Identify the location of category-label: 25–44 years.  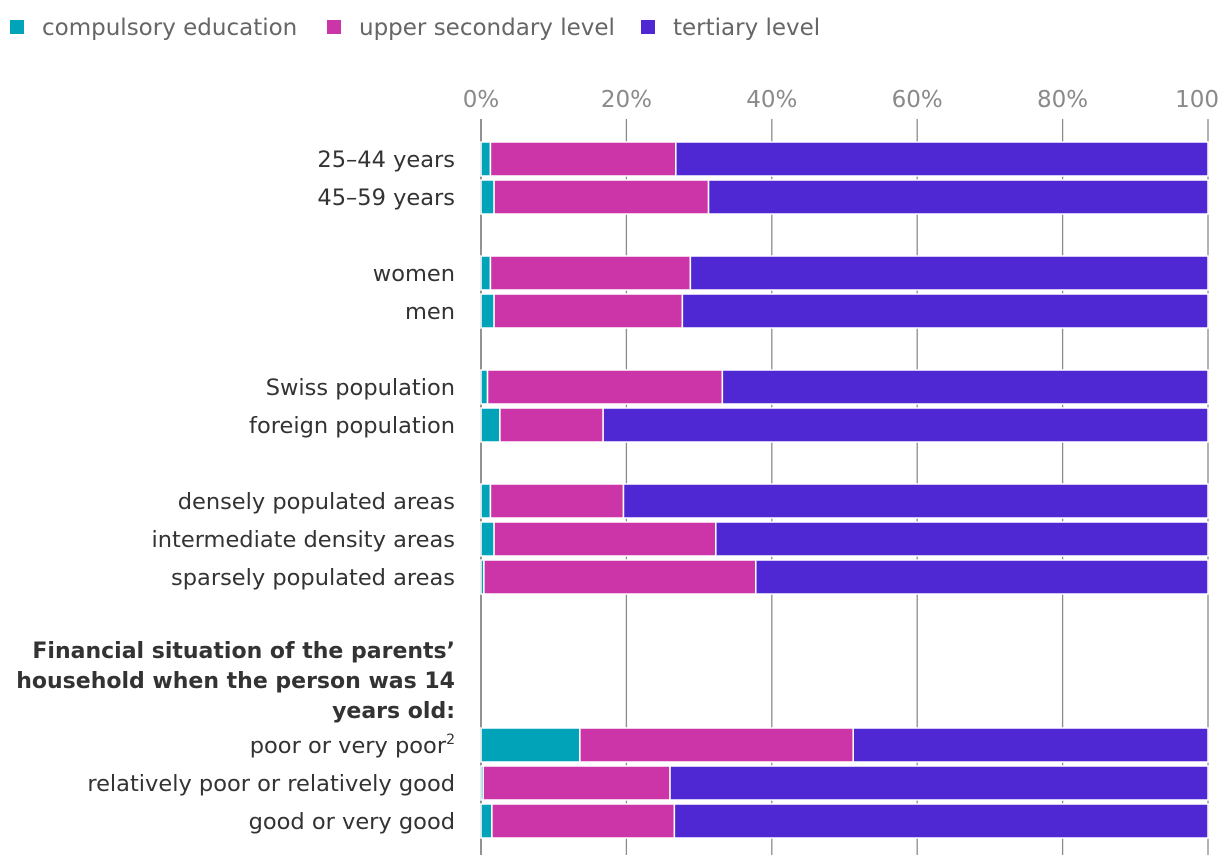
(386, 160).